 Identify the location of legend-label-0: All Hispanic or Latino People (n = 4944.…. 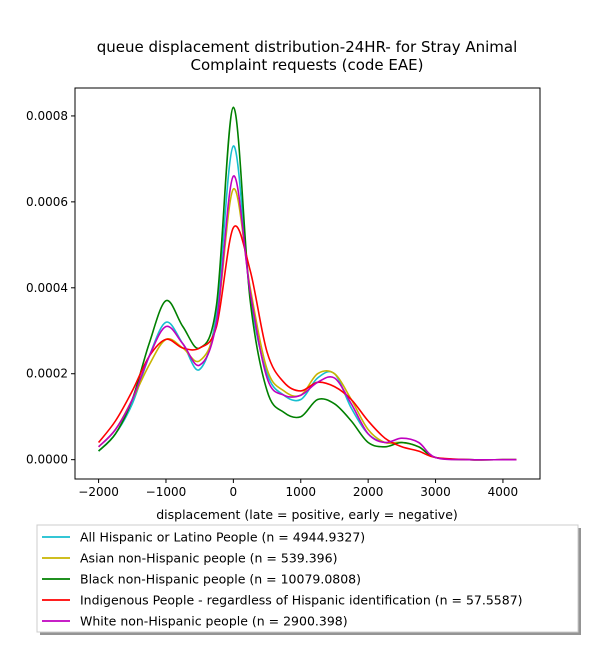
(222, 537).